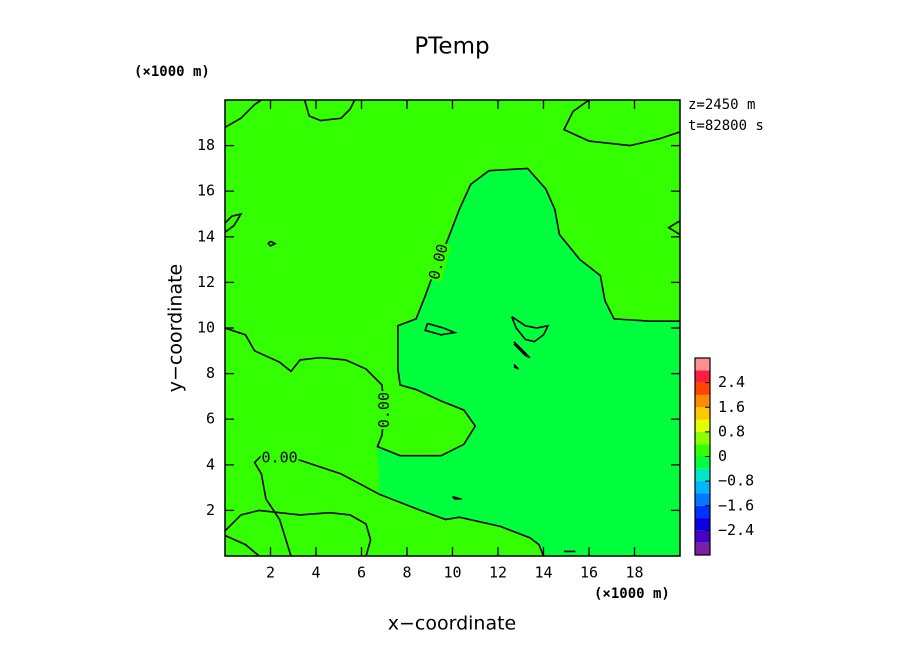 The width and height of the screenshot is (904, 658). I want to click on y-tick-label: 10, so click(206, 328).